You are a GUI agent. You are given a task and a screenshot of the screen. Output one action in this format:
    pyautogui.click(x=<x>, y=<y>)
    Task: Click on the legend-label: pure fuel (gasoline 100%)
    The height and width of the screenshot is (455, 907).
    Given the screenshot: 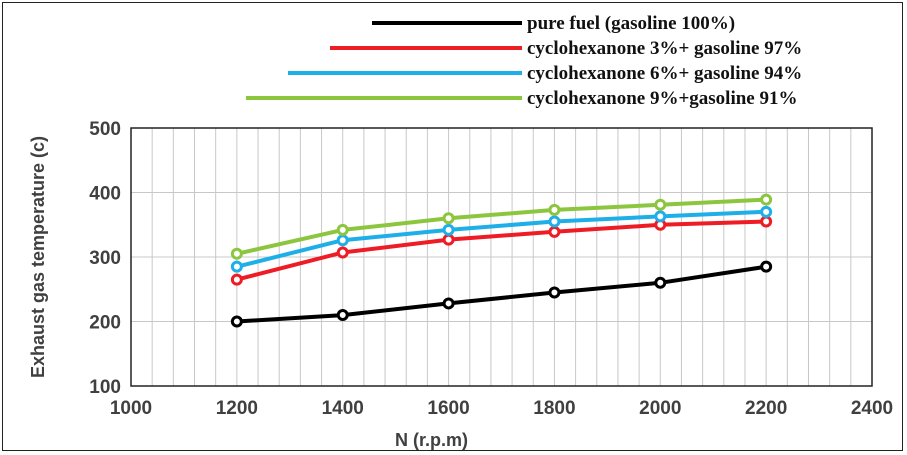 What is the action you would take?
    pyautogui.click(x=631, y=23)
    